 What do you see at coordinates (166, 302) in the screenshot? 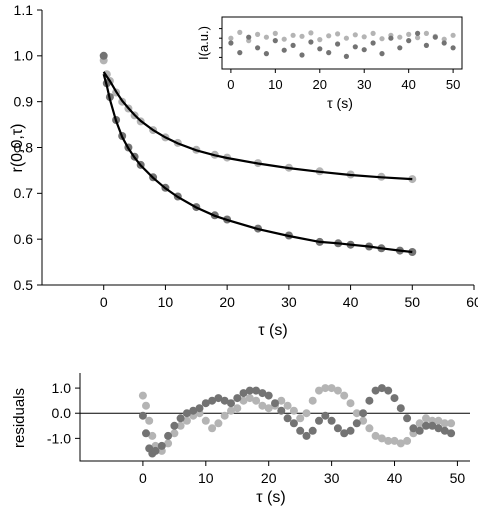
I see `main-x-tick-label-1: 10` at bounding box center [166, 302].